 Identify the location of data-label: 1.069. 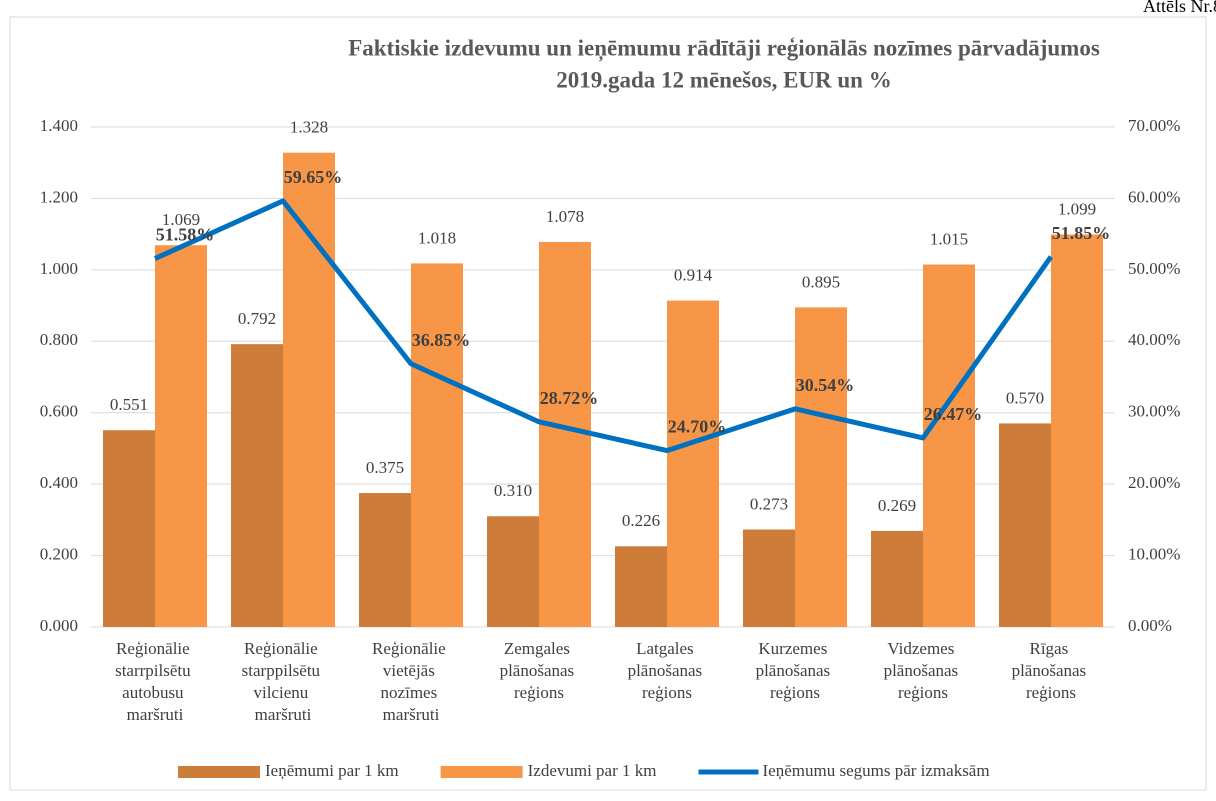
(181, 219).